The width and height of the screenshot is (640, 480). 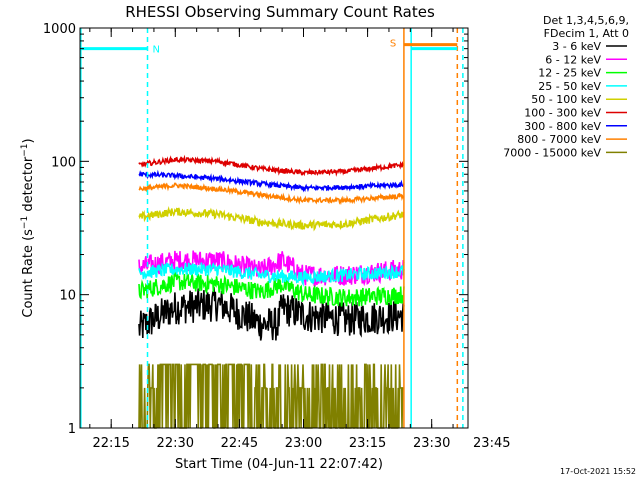 What do you see at coordinates (586, 33) in the screenshot?
I see `legend-header: FDecim 1, Att 0` at bounding box center [586, 33].